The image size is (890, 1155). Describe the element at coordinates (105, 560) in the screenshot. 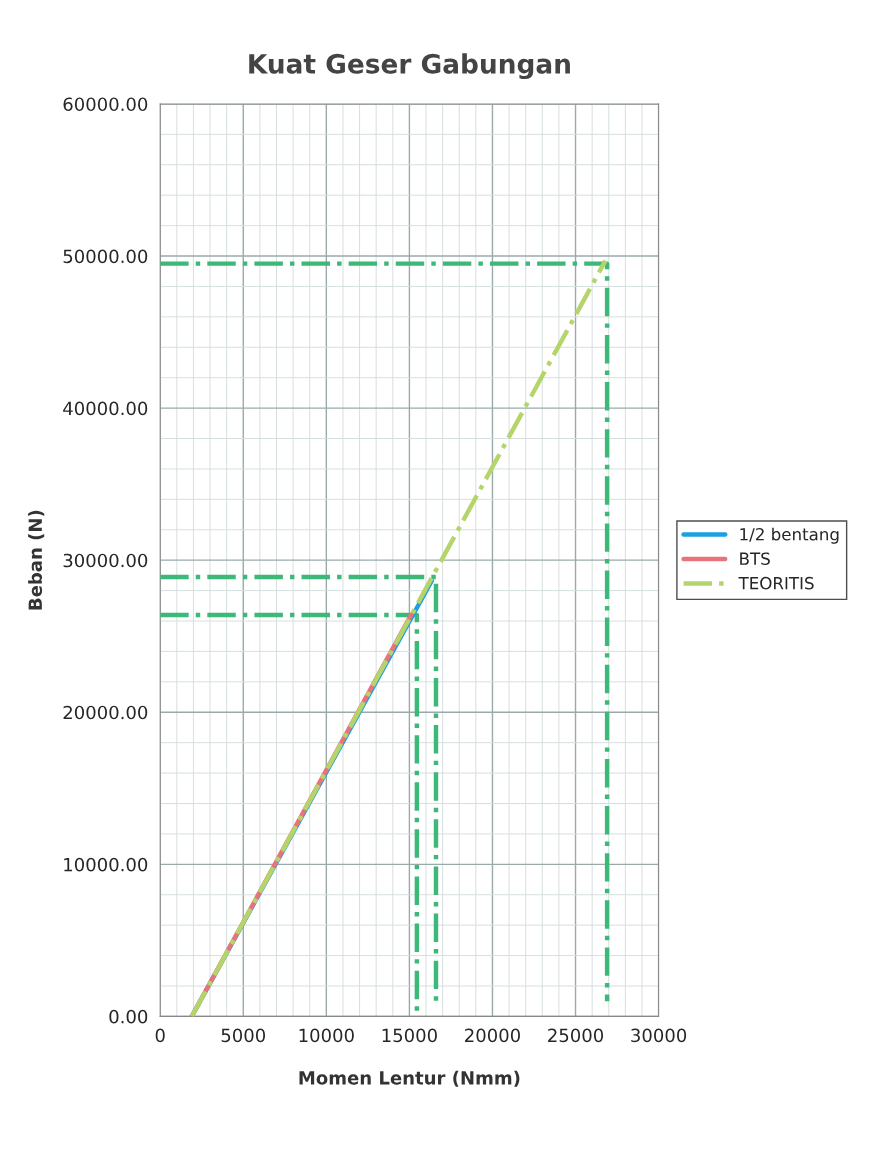

I see `y-tick-label: 30000.00` at that location.